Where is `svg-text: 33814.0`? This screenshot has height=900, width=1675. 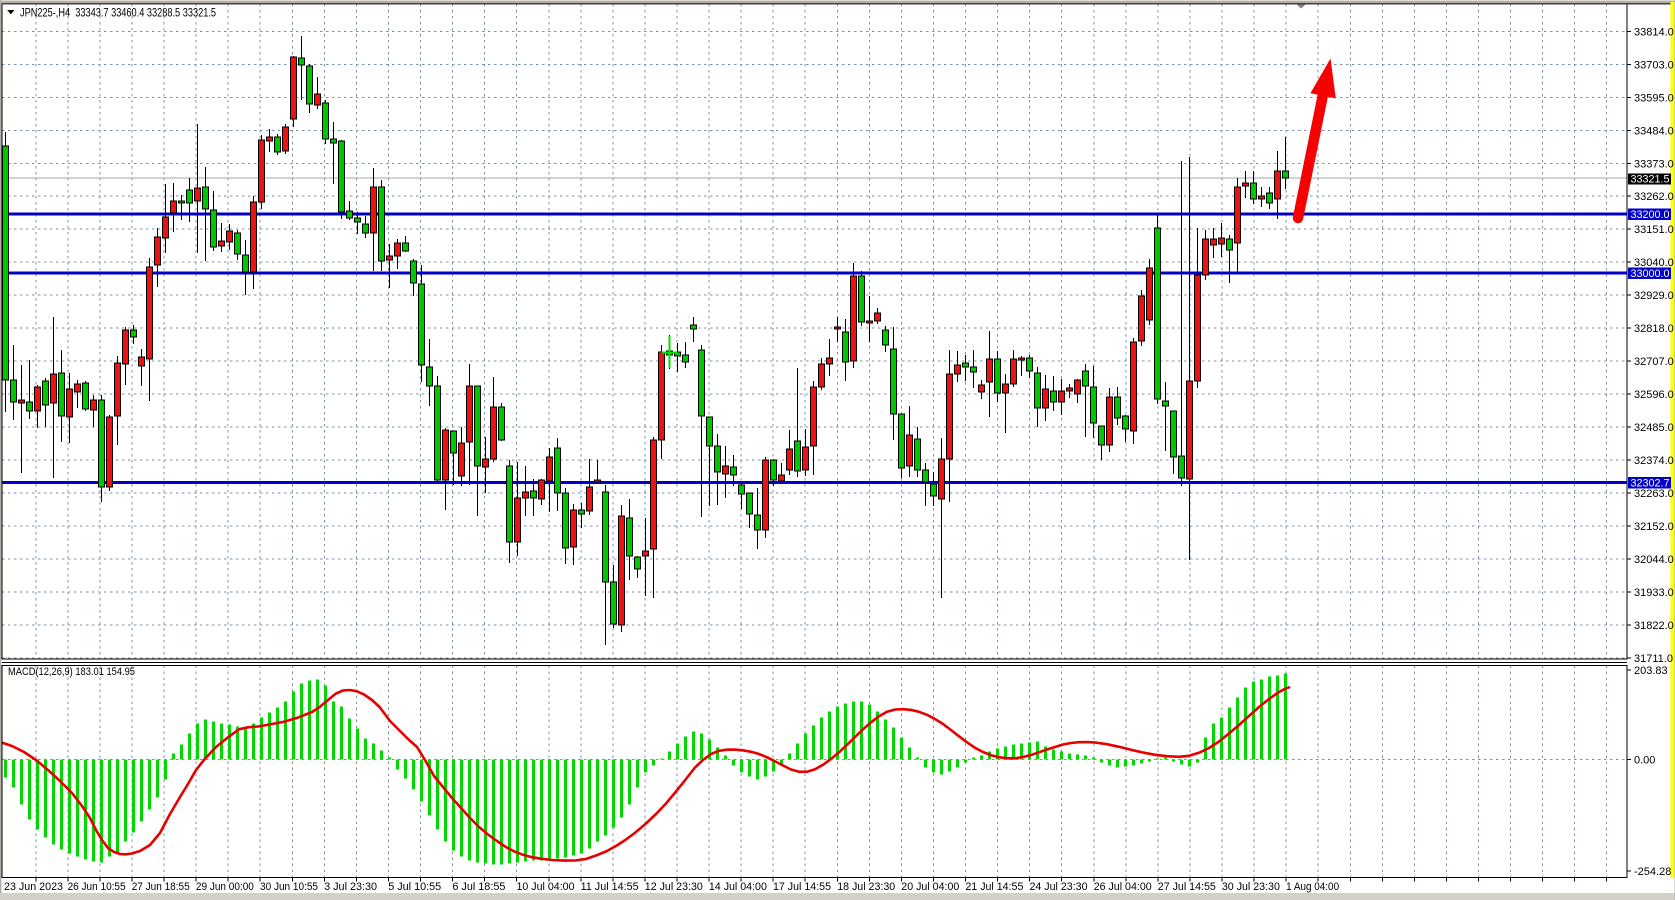 svg-text: 33814.0 is located at coordinates (1654, 32).